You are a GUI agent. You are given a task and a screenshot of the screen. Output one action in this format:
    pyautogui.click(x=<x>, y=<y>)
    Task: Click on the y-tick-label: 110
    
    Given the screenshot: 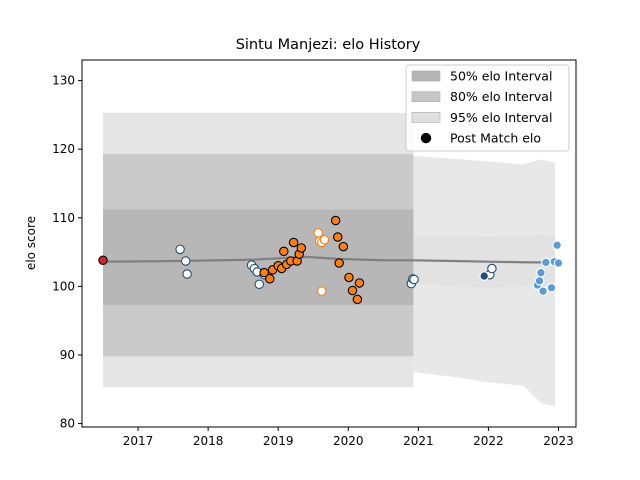 What is the action you would take?
    pyautogui.click(x=63, y=218)
    